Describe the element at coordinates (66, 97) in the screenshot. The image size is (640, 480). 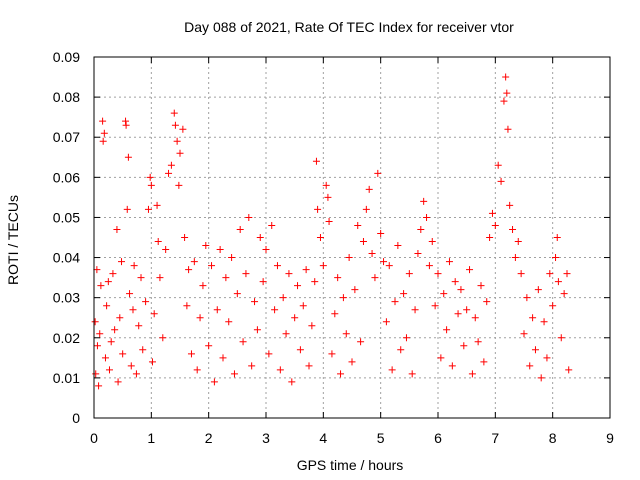
I see `y-tick-label: 0.08` at that location.